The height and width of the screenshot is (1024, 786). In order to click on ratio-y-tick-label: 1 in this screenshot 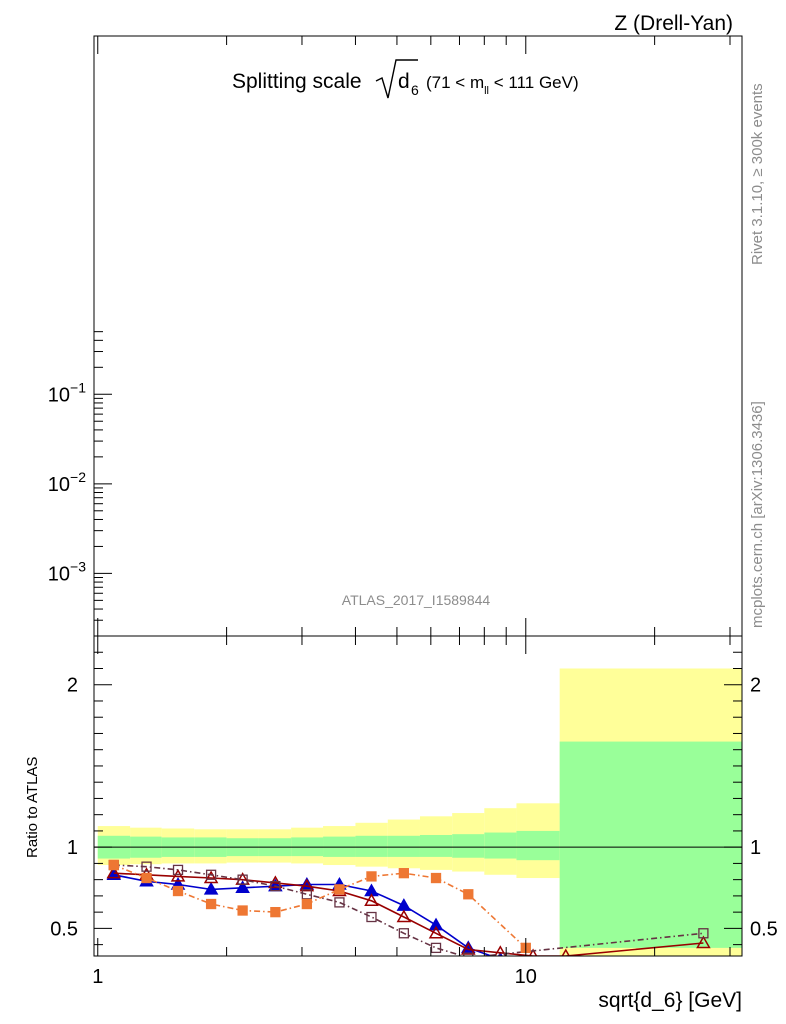, I will do `click(72, 848)`.